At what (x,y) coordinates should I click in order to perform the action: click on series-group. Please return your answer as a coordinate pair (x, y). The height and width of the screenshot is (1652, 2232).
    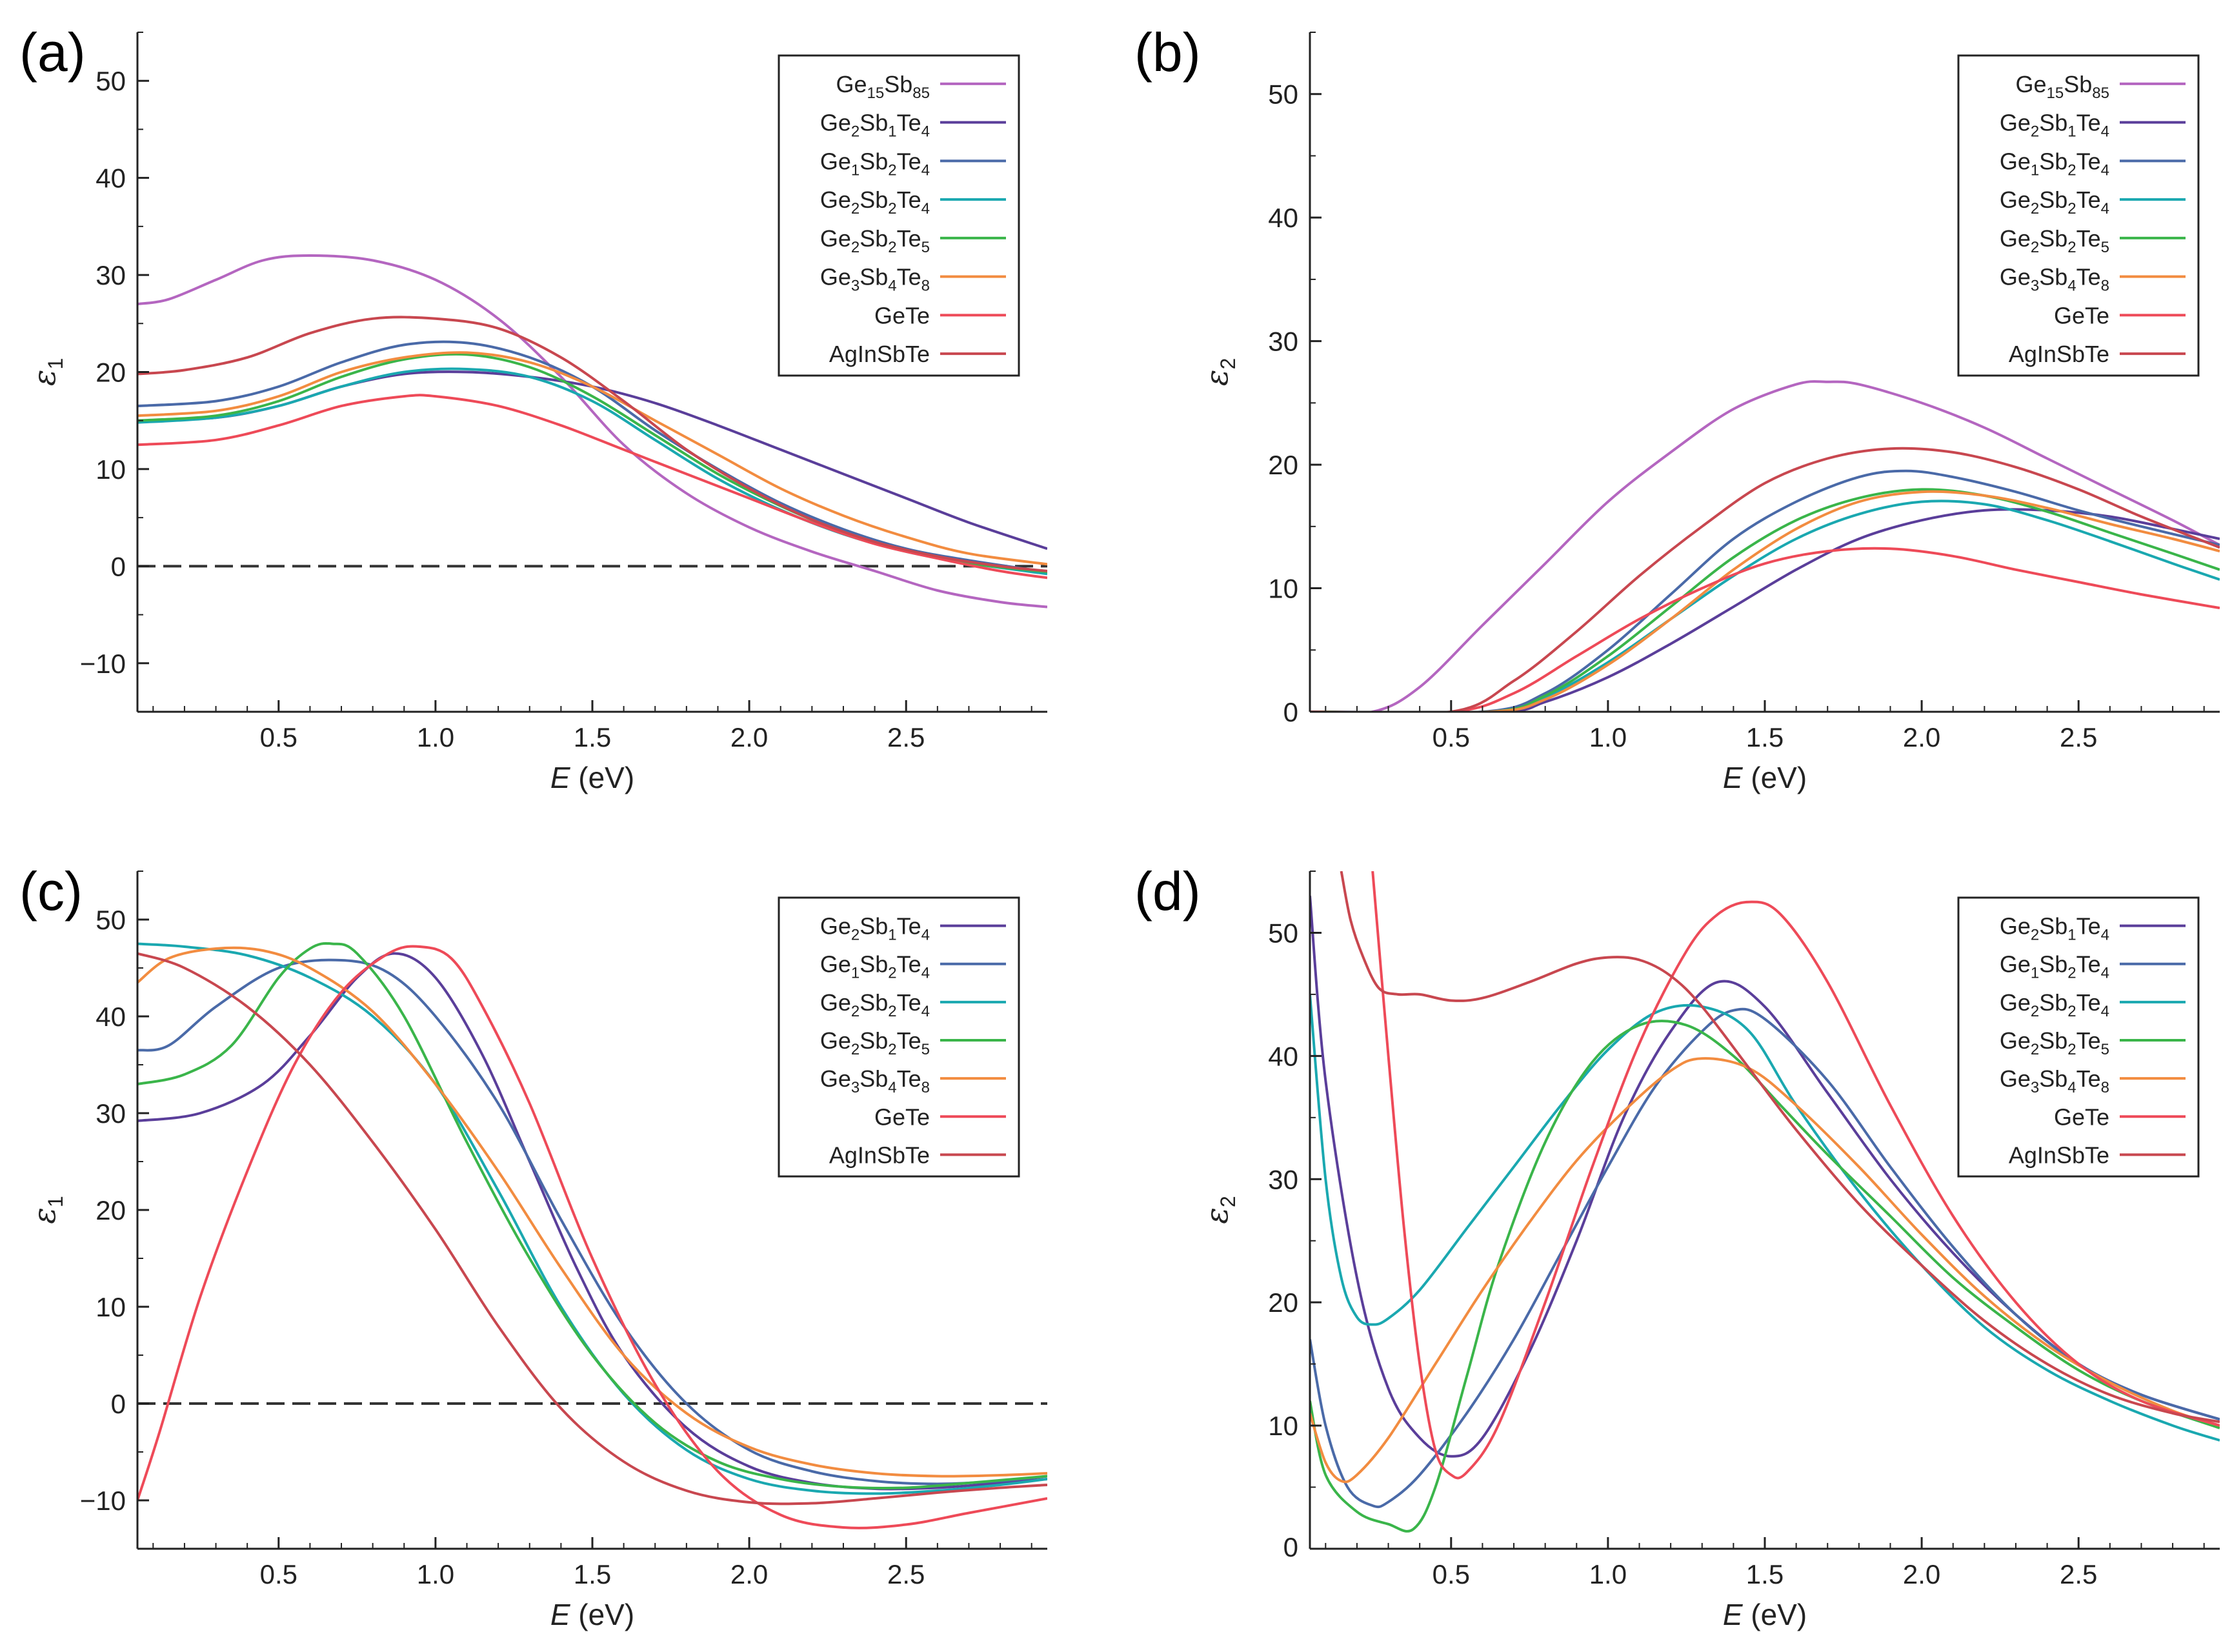
    Looking at the image, I should click on (1765, 546).